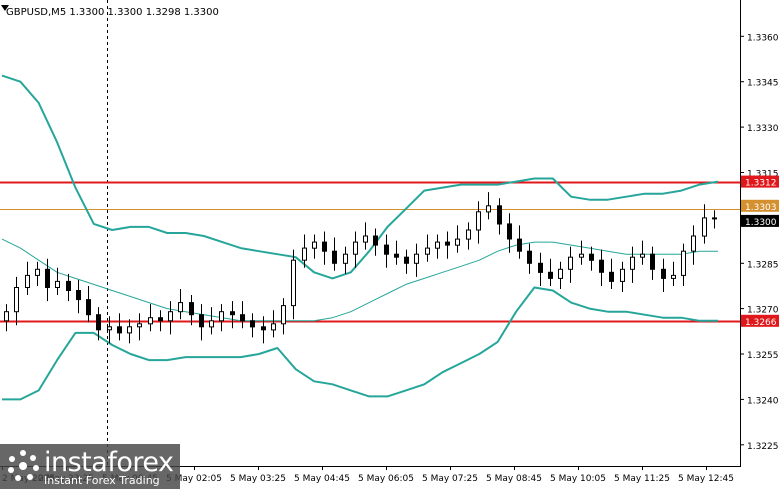 This screenshot has width=781, height=489. What do you see at coordinates (514, 479) in the screenshot?
I see `x-tick-label-8: 5 May 08:45` at bounding box center [514, 479].